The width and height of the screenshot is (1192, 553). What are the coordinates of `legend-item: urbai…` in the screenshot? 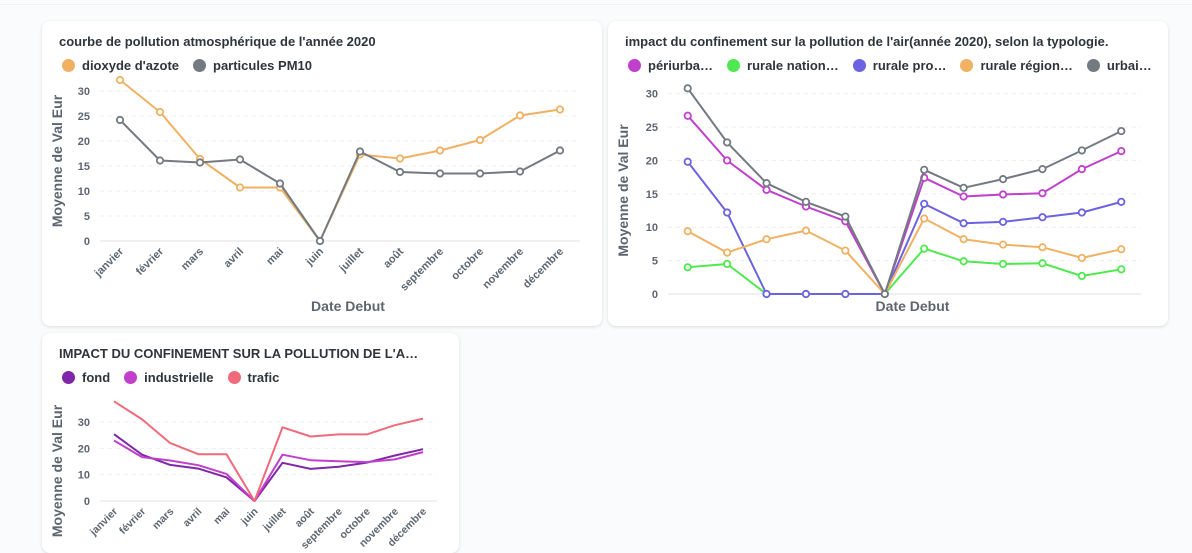 It's located at (1119, 65).